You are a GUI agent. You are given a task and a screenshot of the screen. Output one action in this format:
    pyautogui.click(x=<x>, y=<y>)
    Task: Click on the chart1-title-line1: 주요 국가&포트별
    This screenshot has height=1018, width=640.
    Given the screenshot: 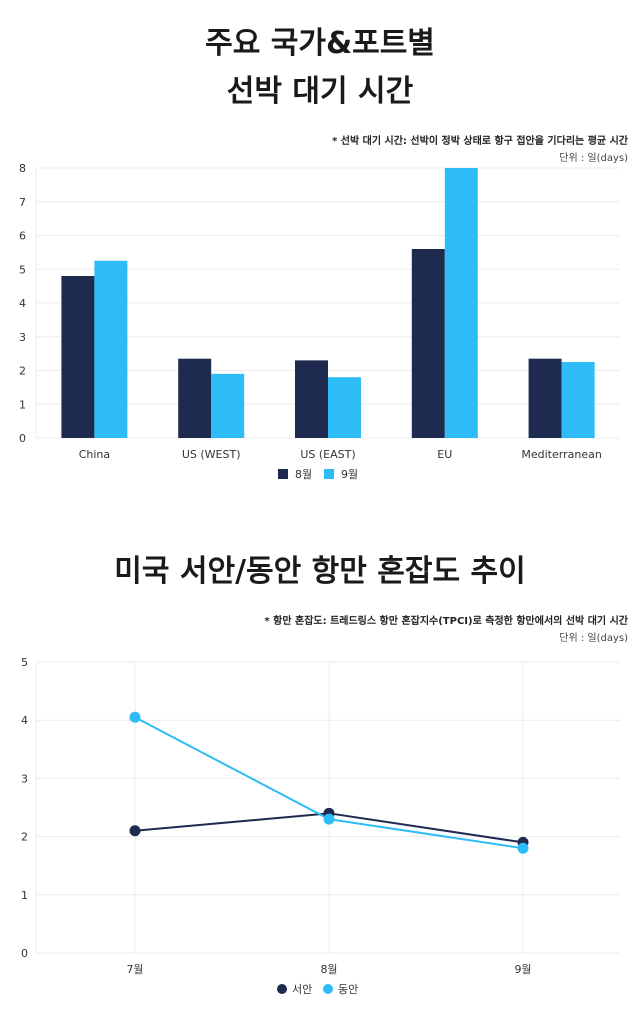 What is the action you would take?
    pyautogui.click(x=320, y=43)
    